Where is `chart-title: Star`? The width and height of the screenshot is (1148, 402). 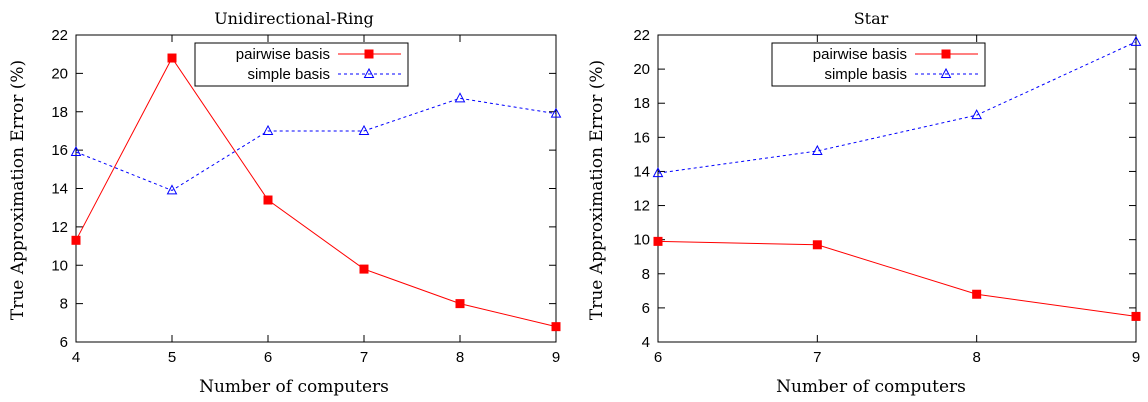
chart-title: Star is located at coordinates (871, 18).